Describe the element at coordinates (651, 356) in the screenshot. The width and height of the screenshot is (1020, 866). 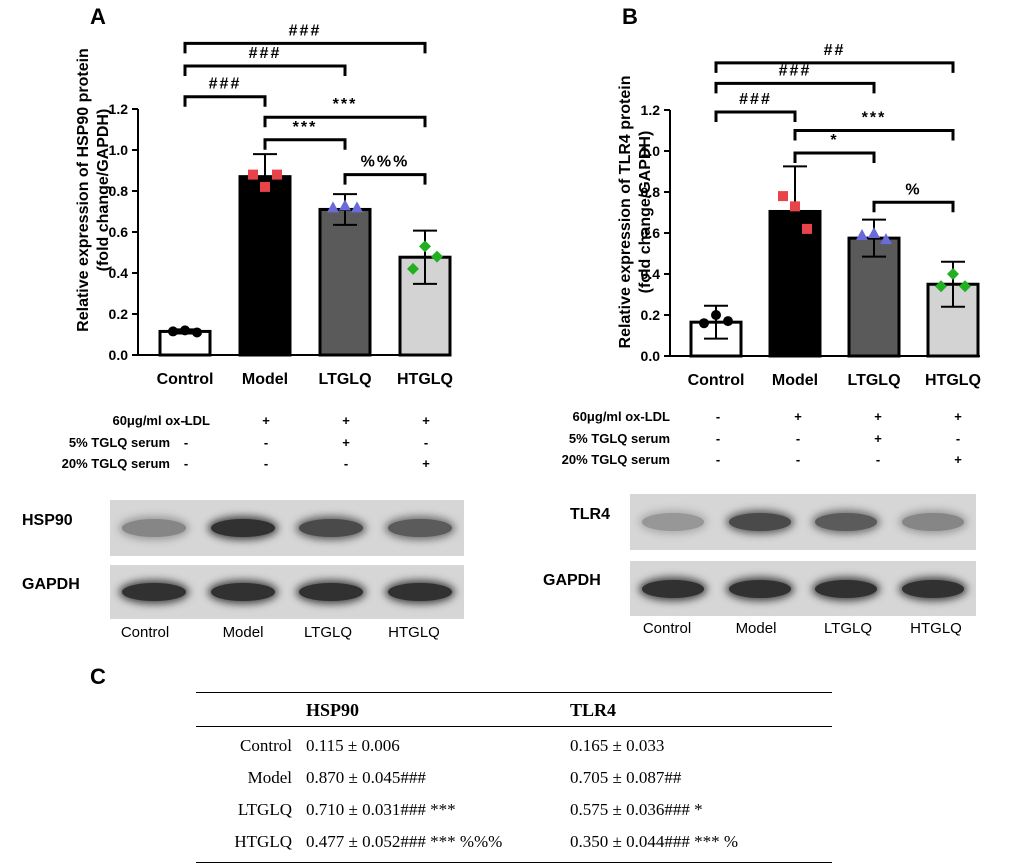
I see `y-tick-label: 0.0` at that location.